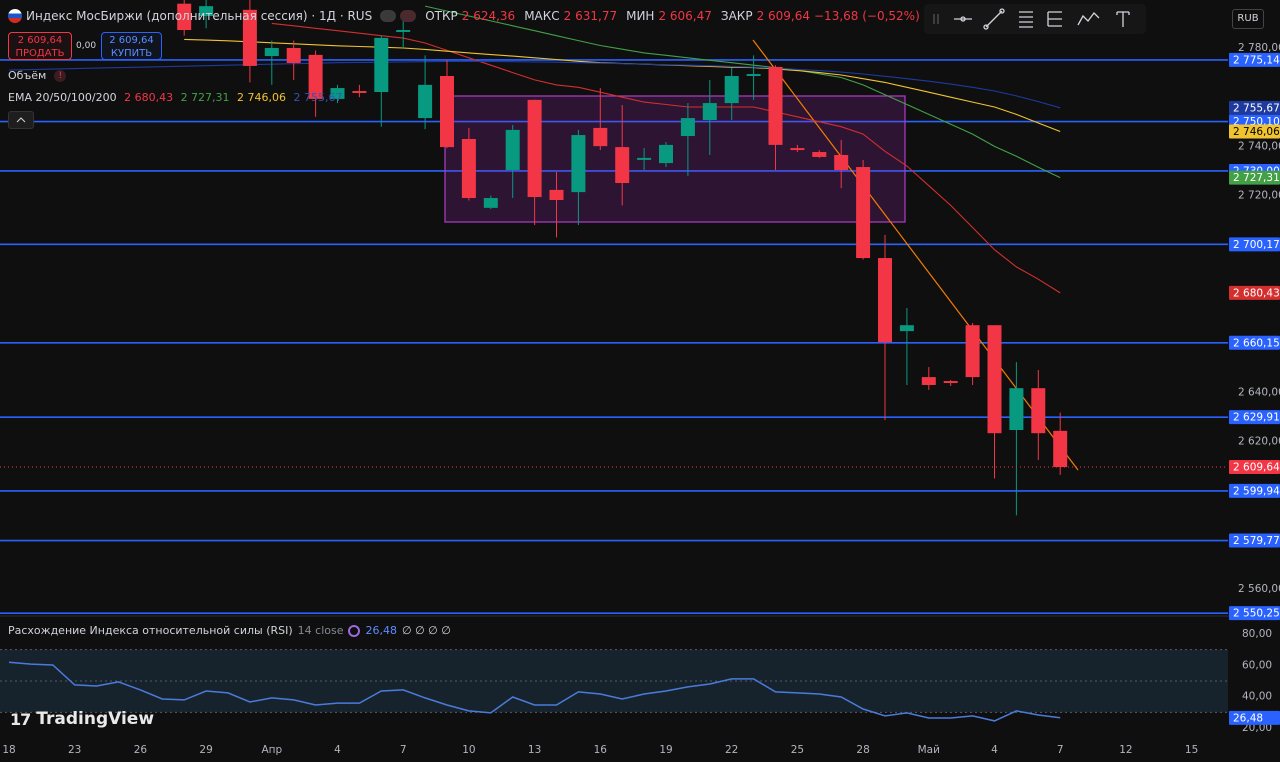 The width and height of the screenshot is (1280, 762). What do you see at coordinates (936, 19) in the screenshot?
I see `grip` at bounding box center [936, 19].